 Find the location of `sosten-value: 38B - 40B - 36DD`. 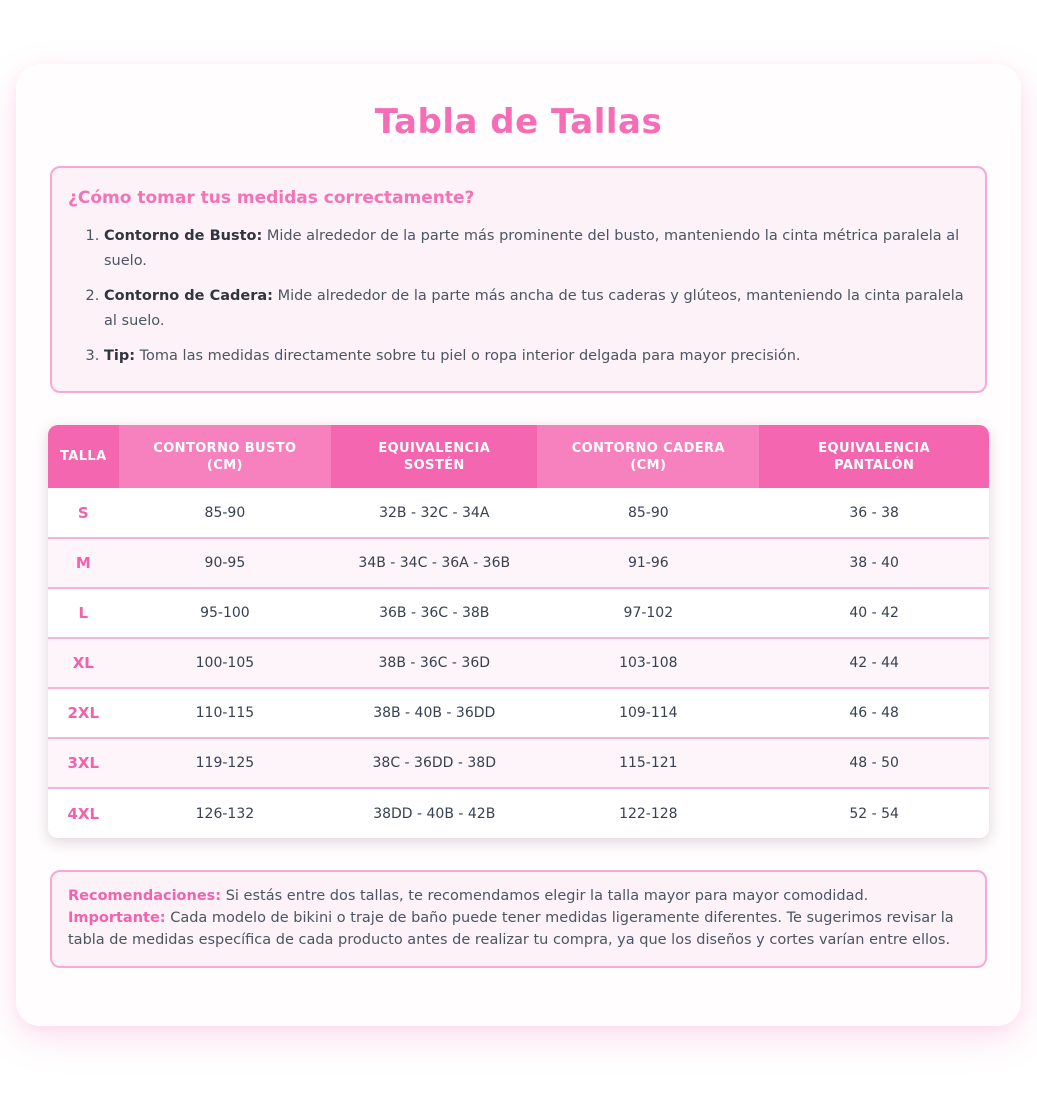

sosten-value: 38B - 40B - 36DD is located at coordinates (434, 712).